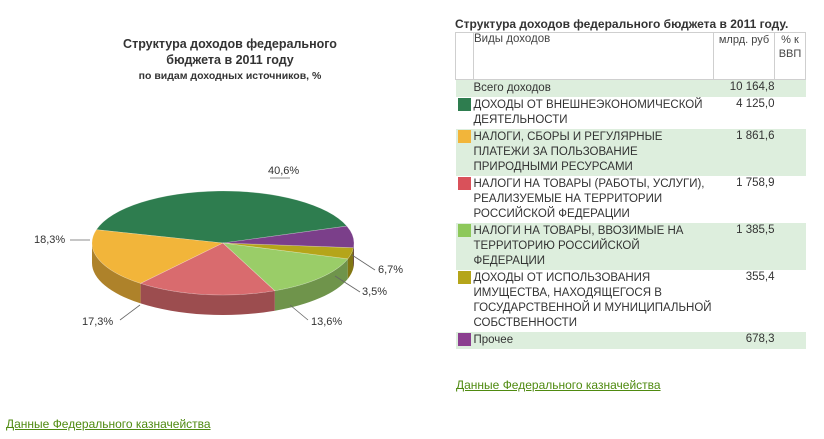  I want to click on treasury-data-link-right: Данные Федерального казначейства, so click(558, 385).